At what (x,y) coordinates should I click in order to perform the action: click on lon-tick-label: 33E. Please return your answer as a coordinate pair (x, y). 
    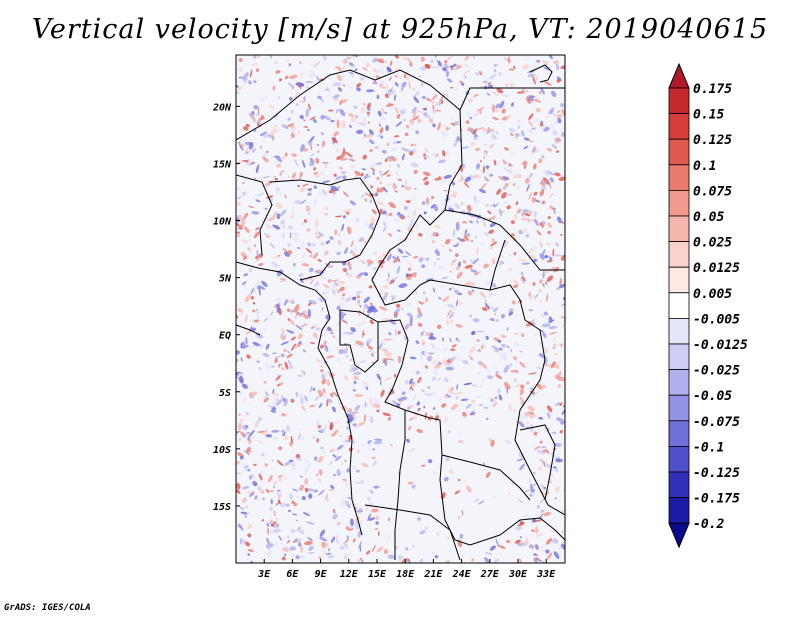
    Looking at the image, I should click on (546, 574).